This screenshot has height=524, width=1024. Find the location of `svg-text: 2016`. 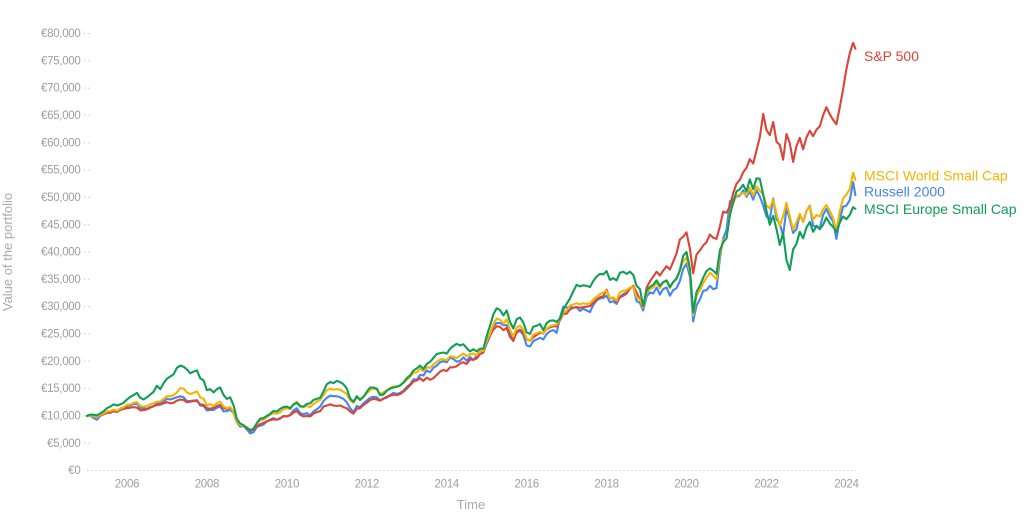

svg-text: 2016 is located at coordinates (527, 485).